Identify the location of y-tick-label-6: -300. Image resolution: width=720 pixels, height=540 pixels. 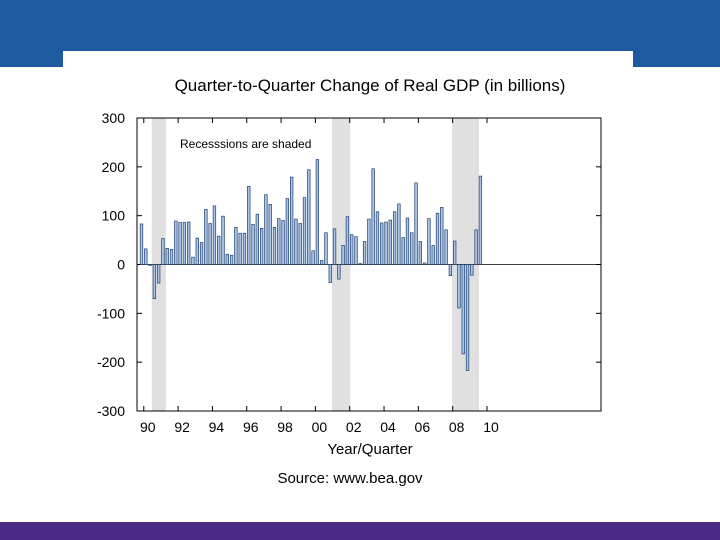
(111, 411).